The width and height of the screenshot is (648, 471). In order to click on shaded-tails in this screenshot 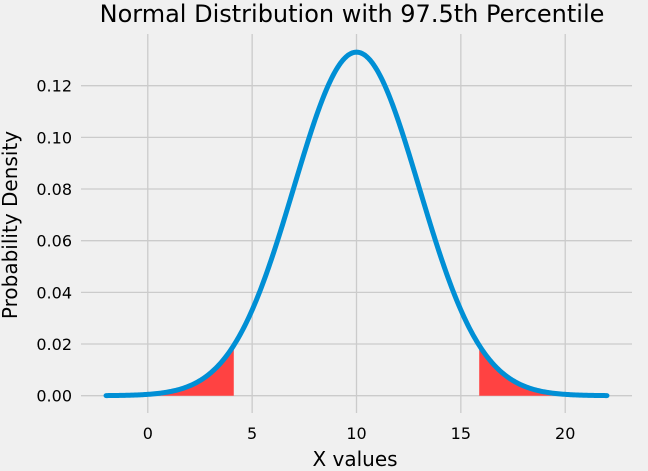, I will do `click(356, 370)`.